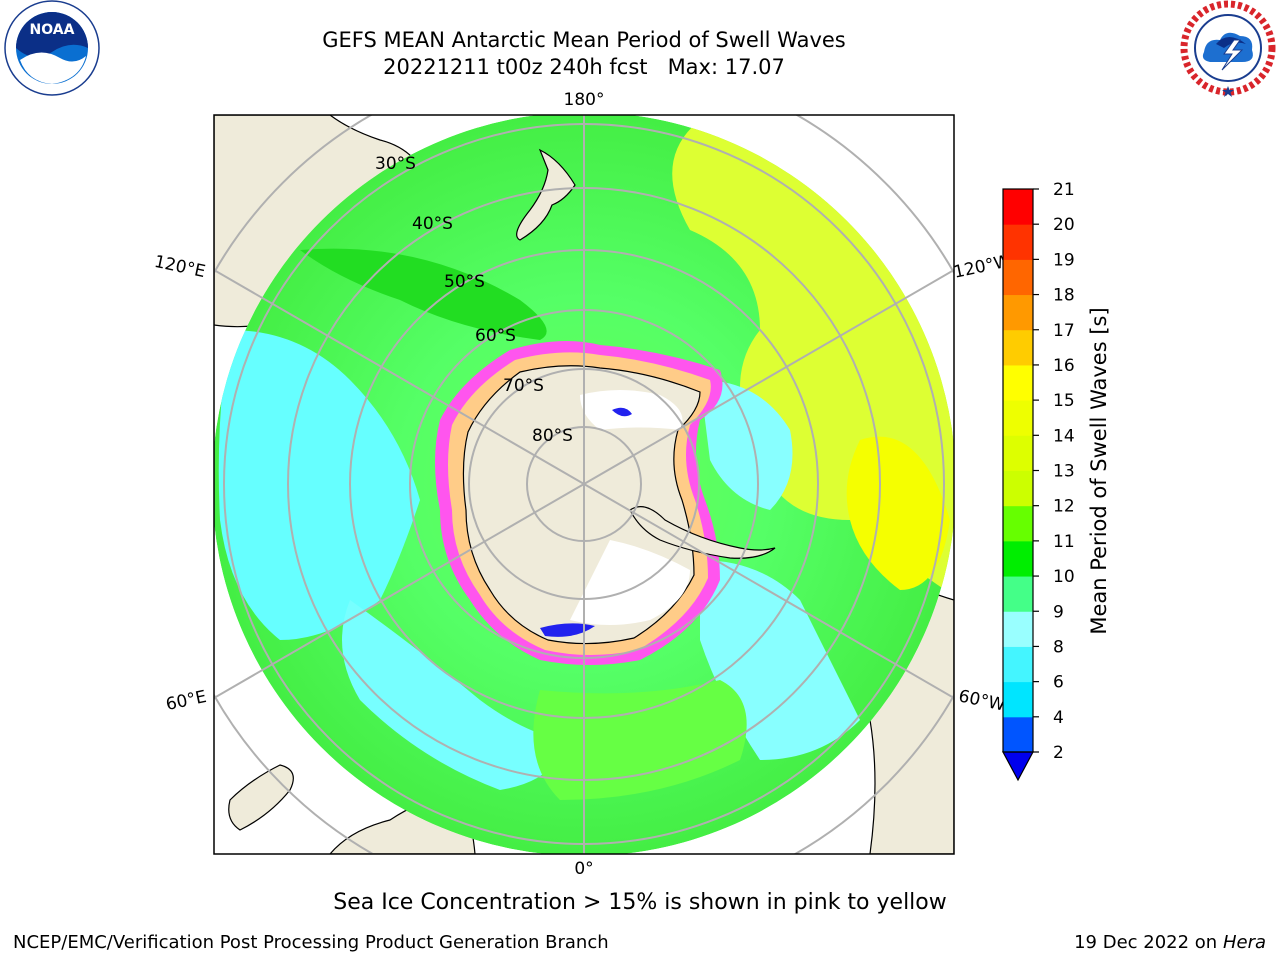  I want to click on colorbar-tick-label: 16, so click(1064, 366).